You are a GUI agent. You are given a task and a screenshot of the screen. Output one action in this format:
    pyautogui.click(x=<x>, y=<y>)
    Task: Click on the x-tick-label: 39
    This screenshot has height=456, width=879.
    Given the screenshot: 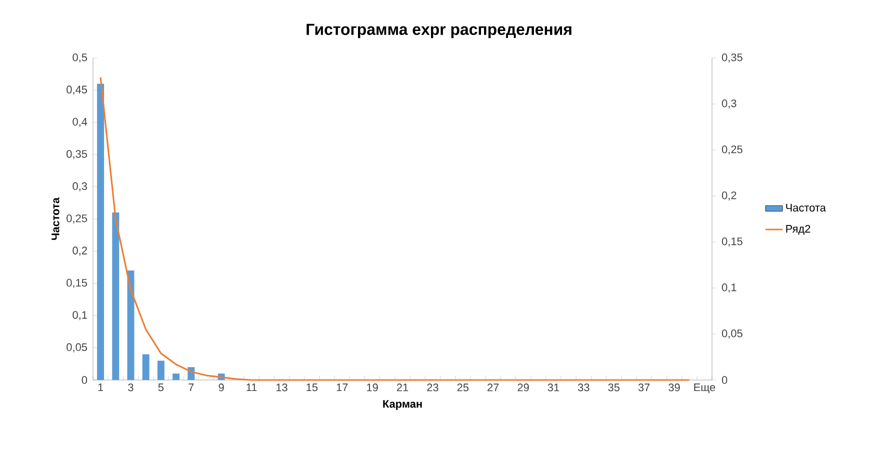 What is the action you would take?
    pyautogui.click(x=674, y=388)
    